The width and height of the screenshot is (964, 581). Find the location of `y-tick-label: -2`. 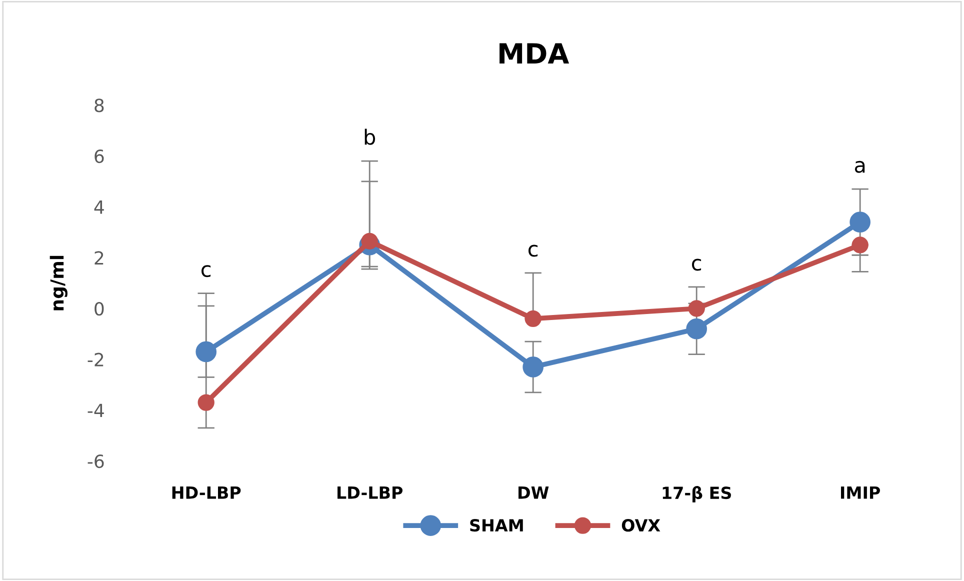

y-tick-label: -2 is located at coordinates (96, 359).